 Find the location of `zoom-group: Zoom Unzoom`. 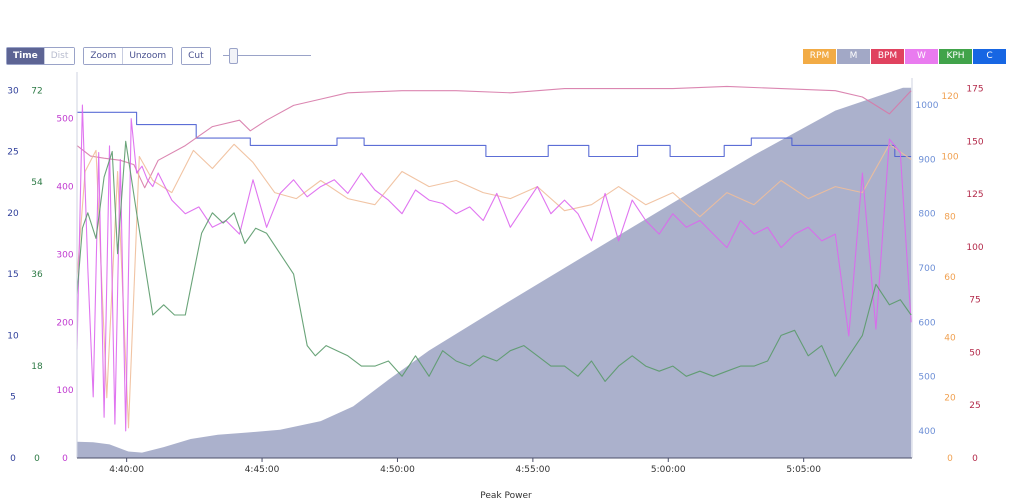

zoom-group: Zoom Unzoom is located at coordinates (128, 56).